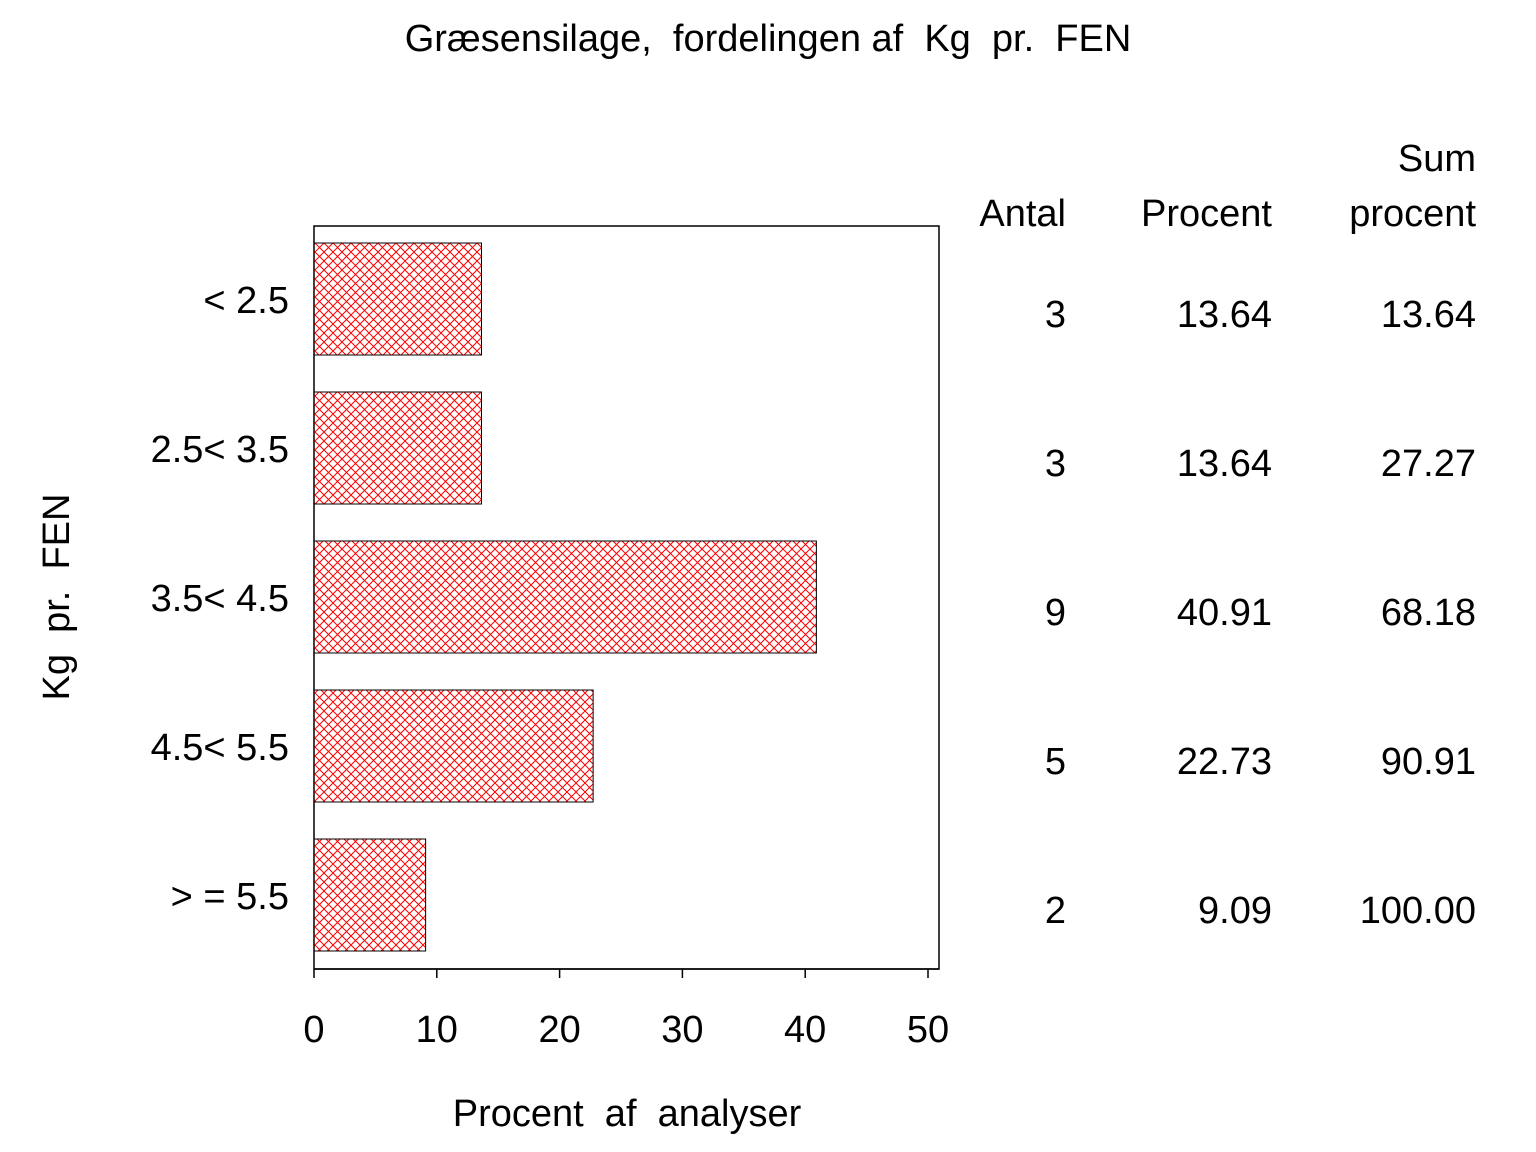  What do you see at coordinates (313, 1030) in the screenshot?
I see `x-tick-label: 0` at bounding box center [313, 1030].